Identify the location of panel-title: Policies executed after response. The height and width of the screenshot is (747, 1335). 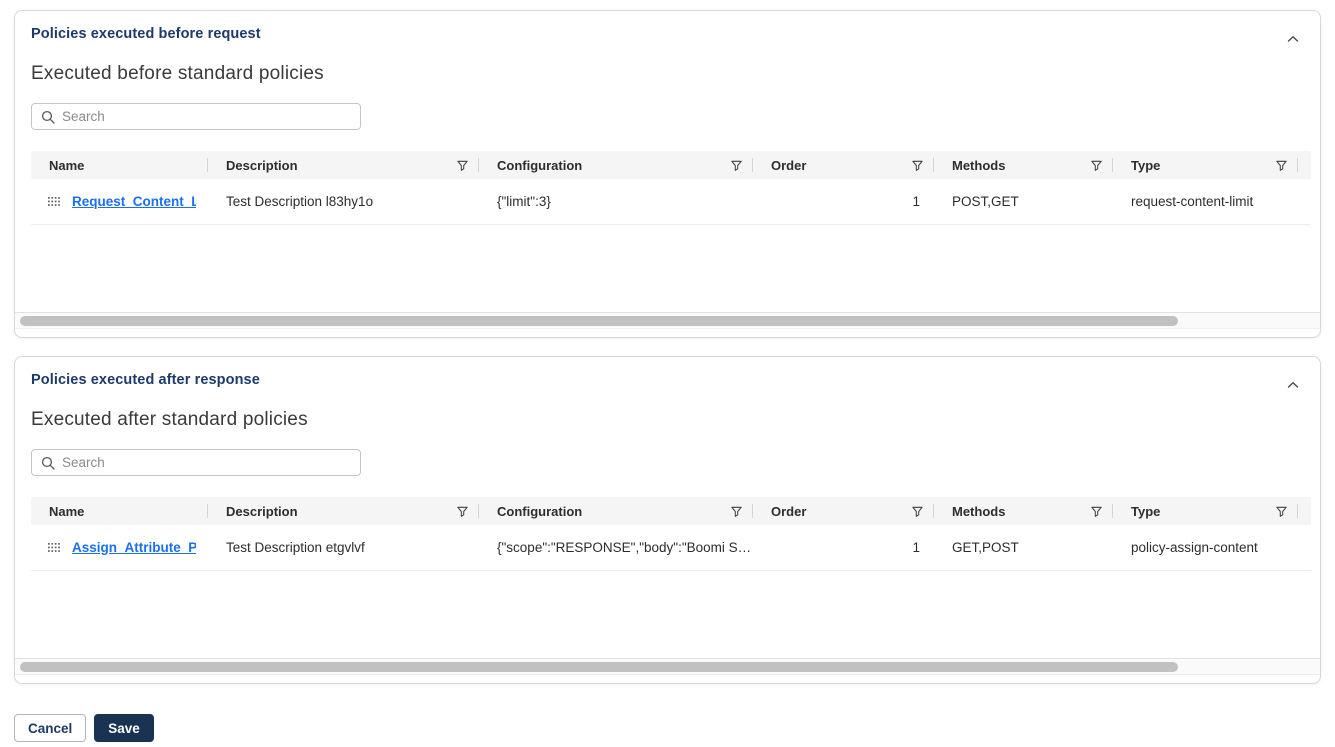
(145, 380).